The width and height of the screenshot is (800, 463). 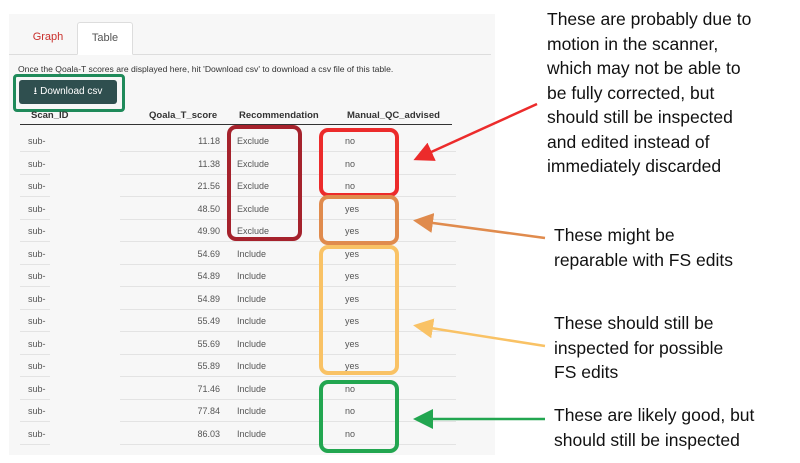 I want to click on table-row: sub- 55.69 Include yes, so click(x=238, y=344).